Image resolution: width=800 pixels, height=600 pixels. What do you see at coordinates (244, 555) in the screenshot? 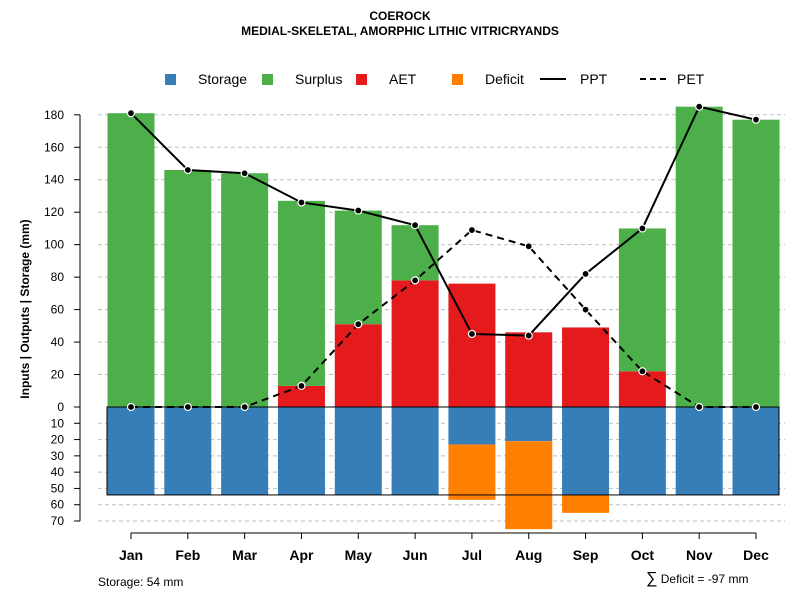
I see `x-tick-label-mar: Mar` at bounding box center [244, 555].